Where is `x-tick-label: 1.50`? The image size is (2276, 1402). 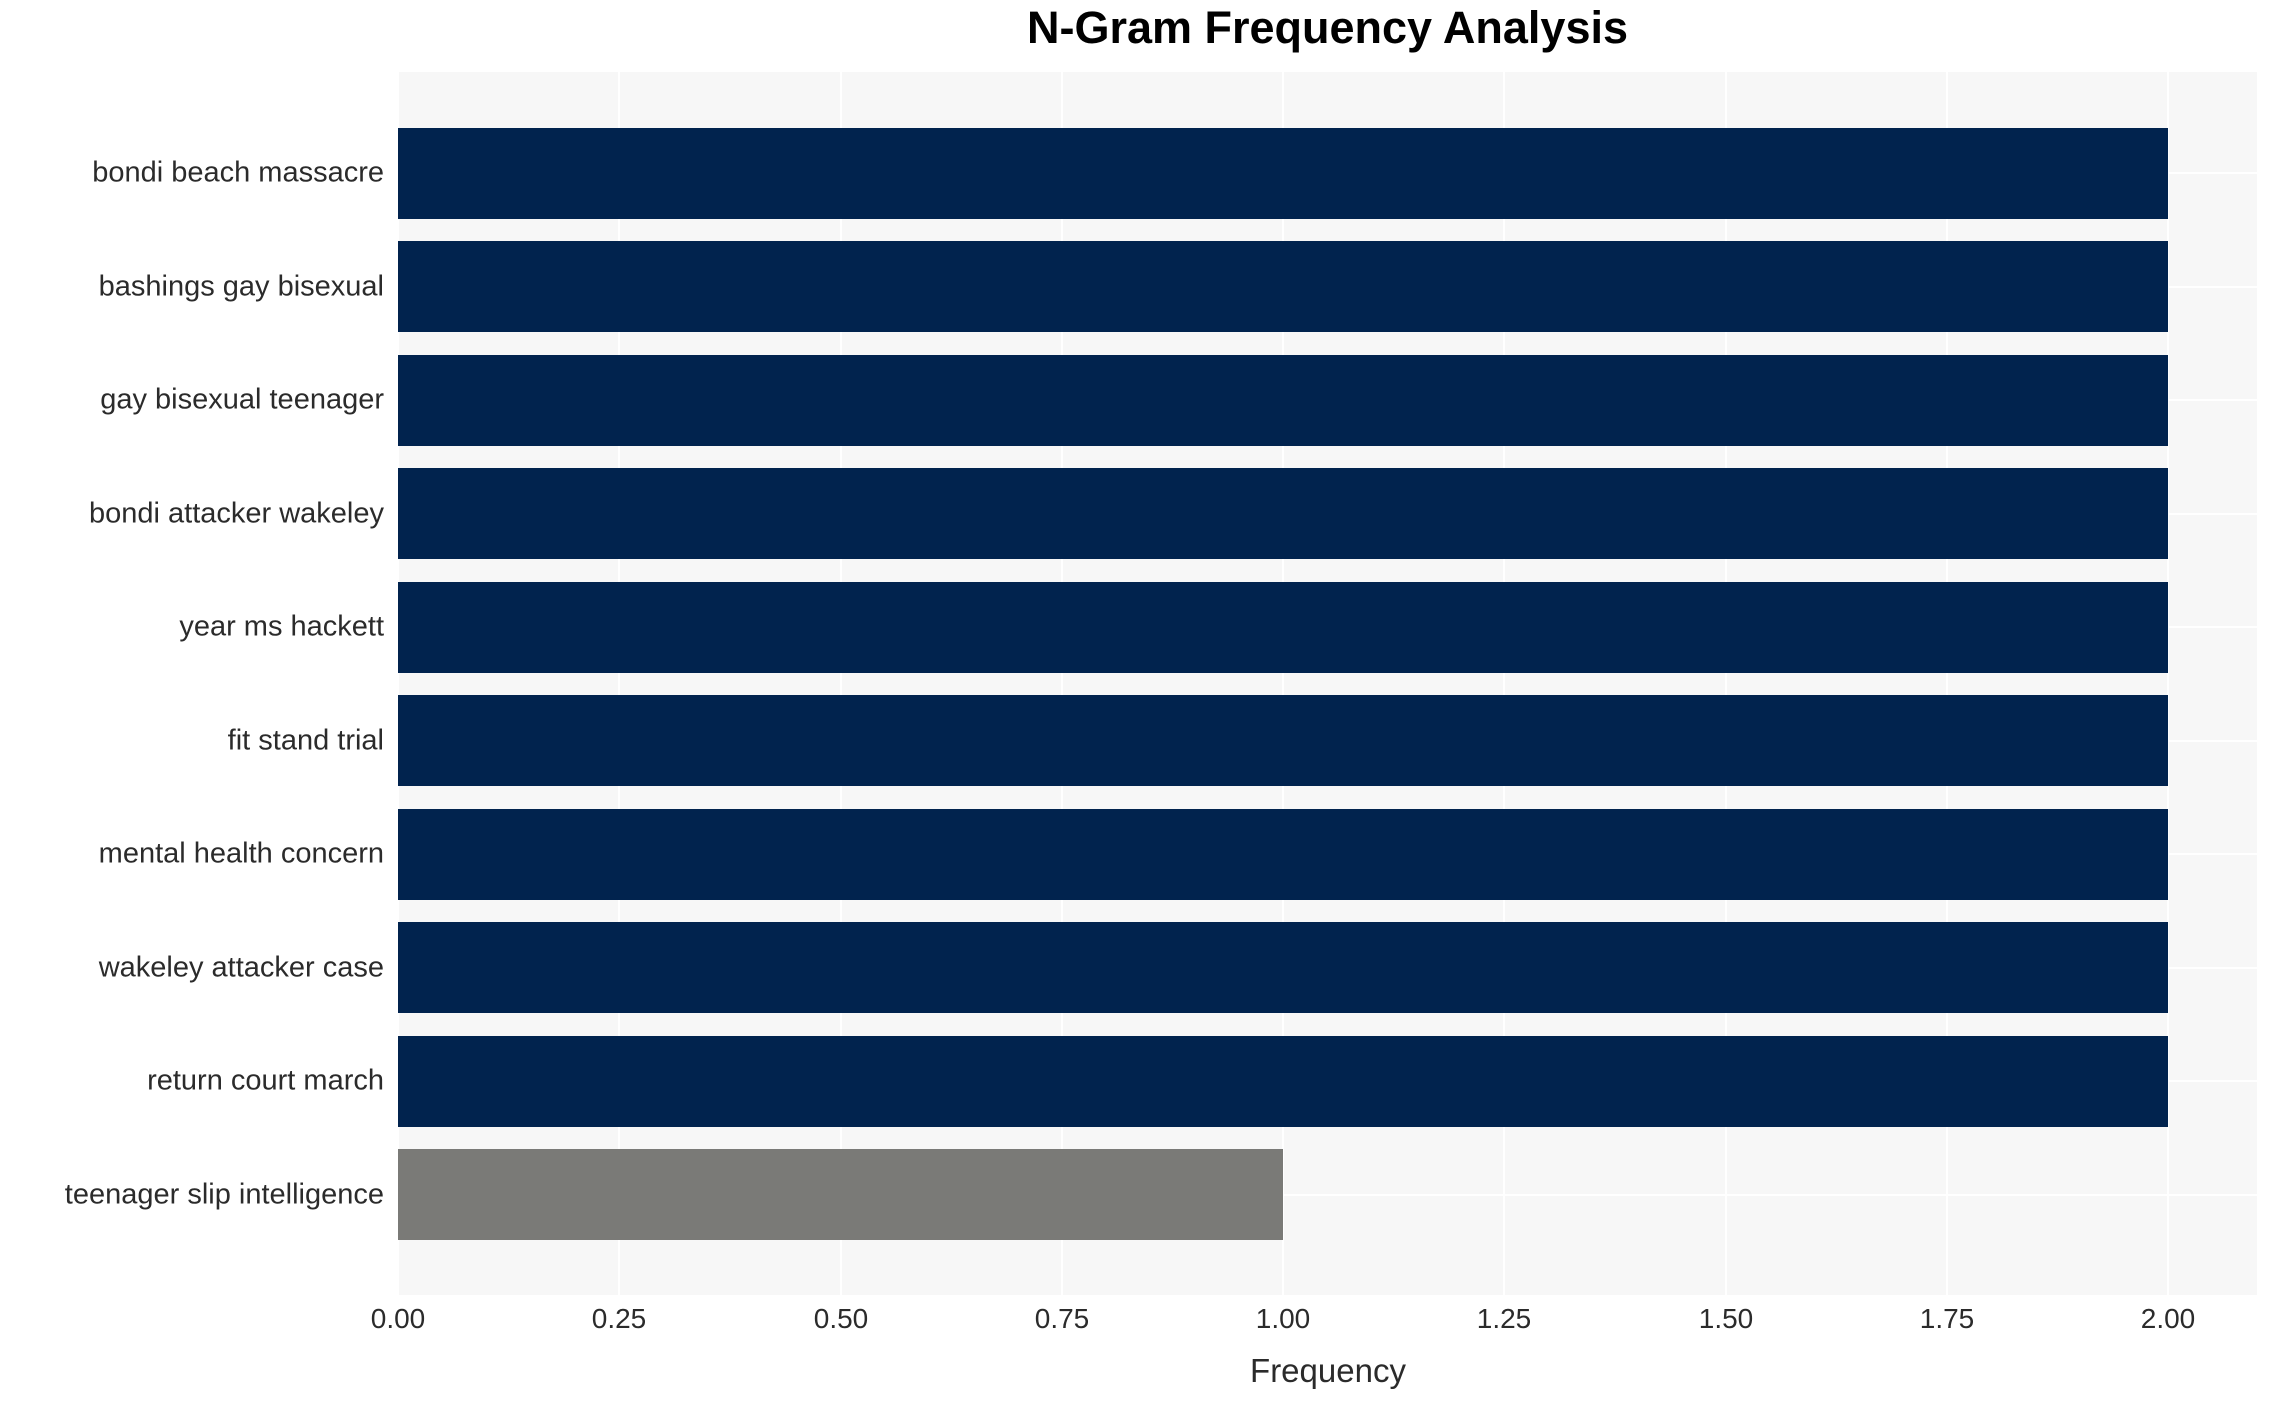
x-tick-label: 1.50 is located at coordinates (1726, 1318).